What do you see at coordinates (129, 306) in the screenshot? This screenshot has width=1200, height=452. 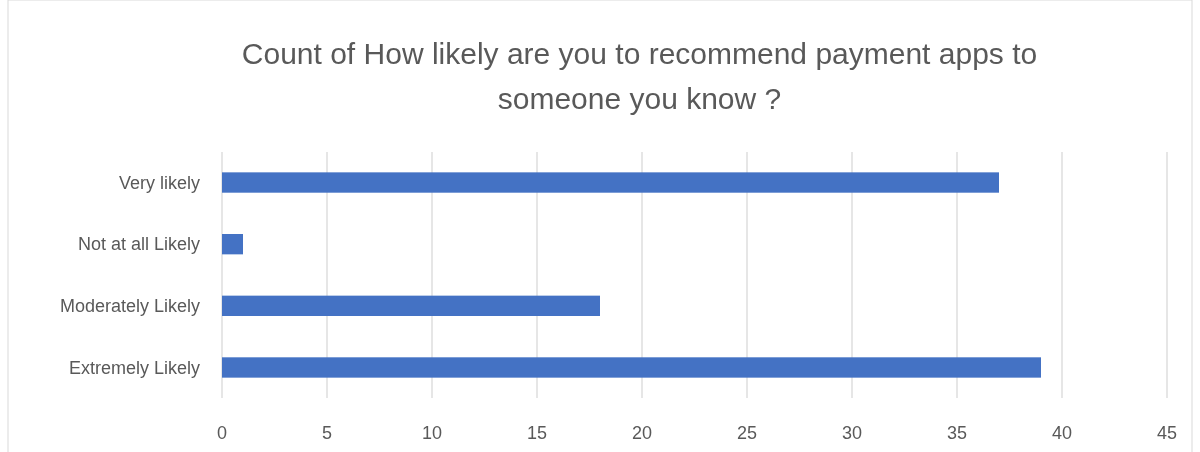 I see `y-tick-label: Moderately Likely` at bounding box center [129, 306].